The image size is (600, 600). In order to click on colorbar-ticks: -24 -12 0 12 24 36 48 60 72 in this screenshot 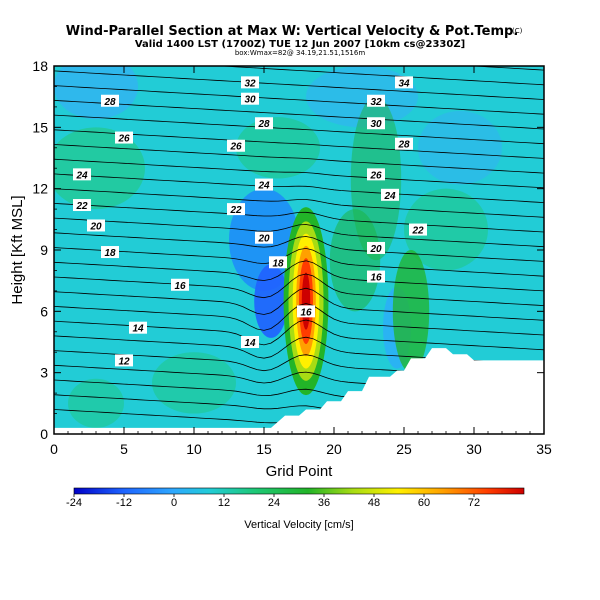, I will do `click(273, 501)`.